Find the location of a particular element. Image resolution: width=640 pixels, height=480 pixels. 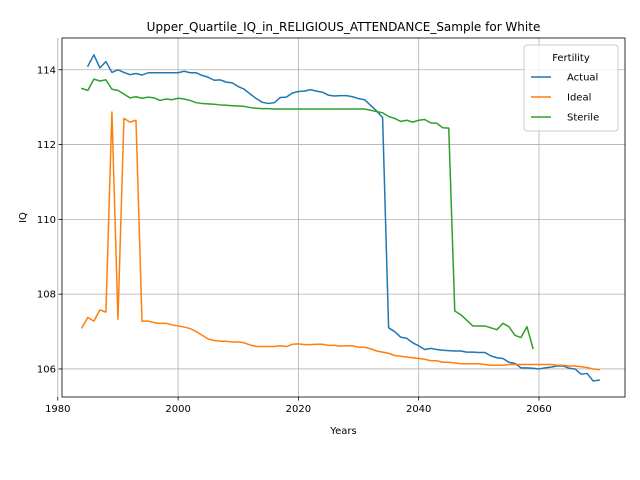

y-tick-label: 112 is located at coordinates (46, 145).